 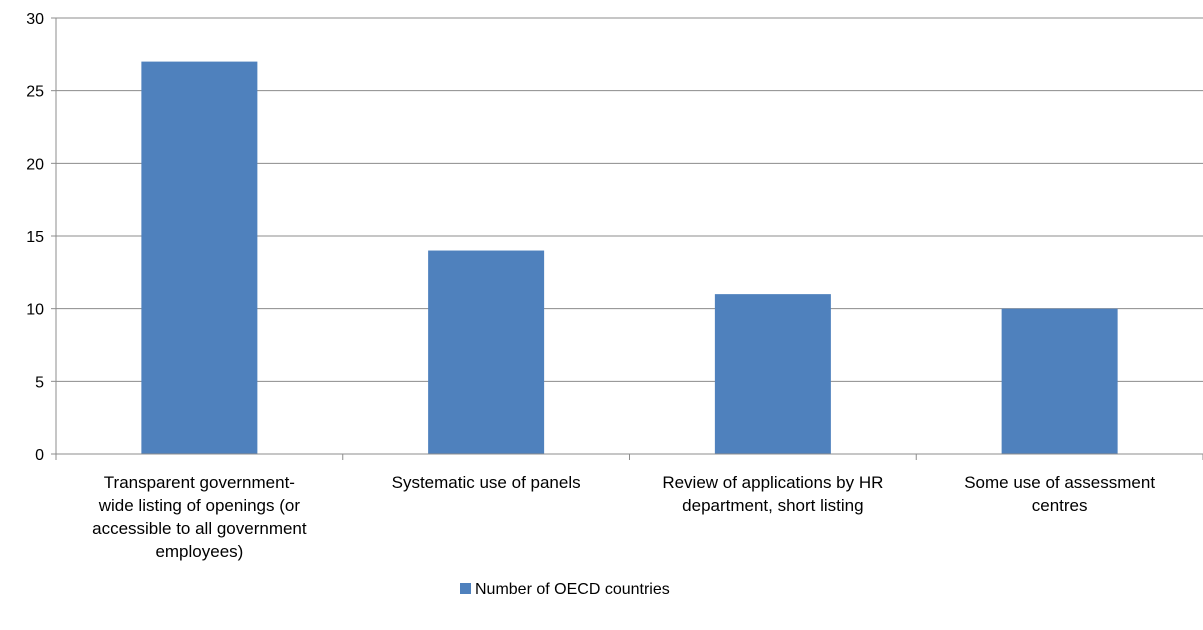 What do you see at coordinates (39, 455) in the screenshot?
I see `y-tick-label: 0` at bounding box center [39, 455].